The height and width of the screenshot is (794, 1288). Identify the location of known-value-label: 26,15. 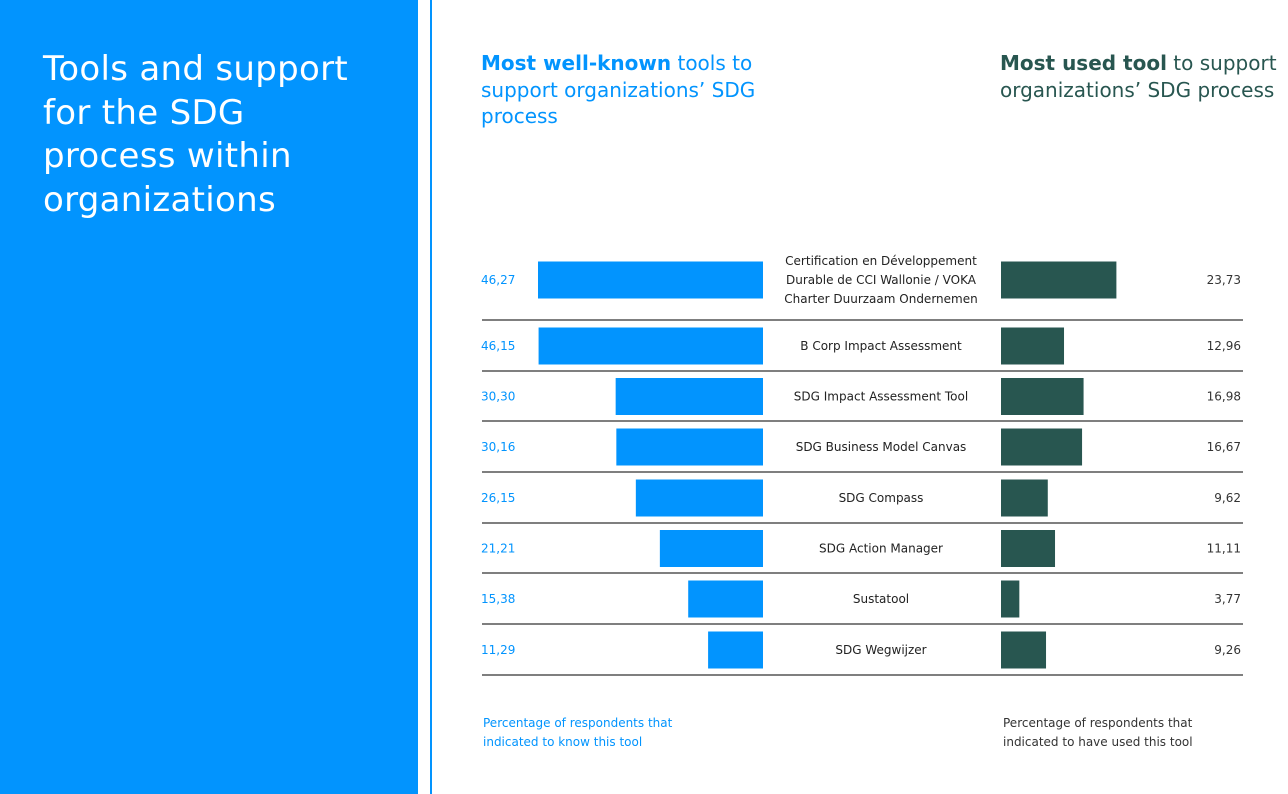
(498, 498).